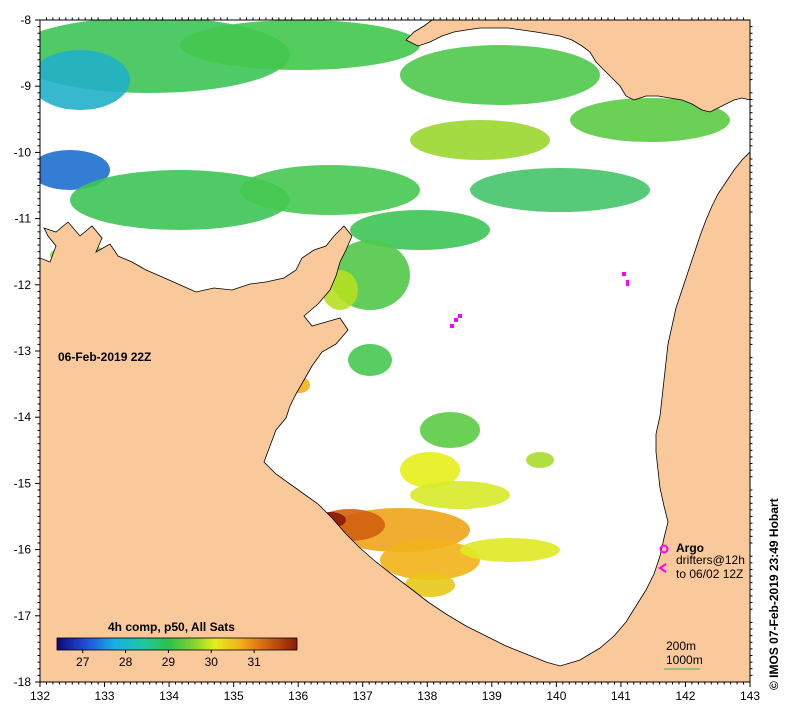 The width and height of the screenshot is (791, 716). I want to click on land-cape-york, so click(577, 66).